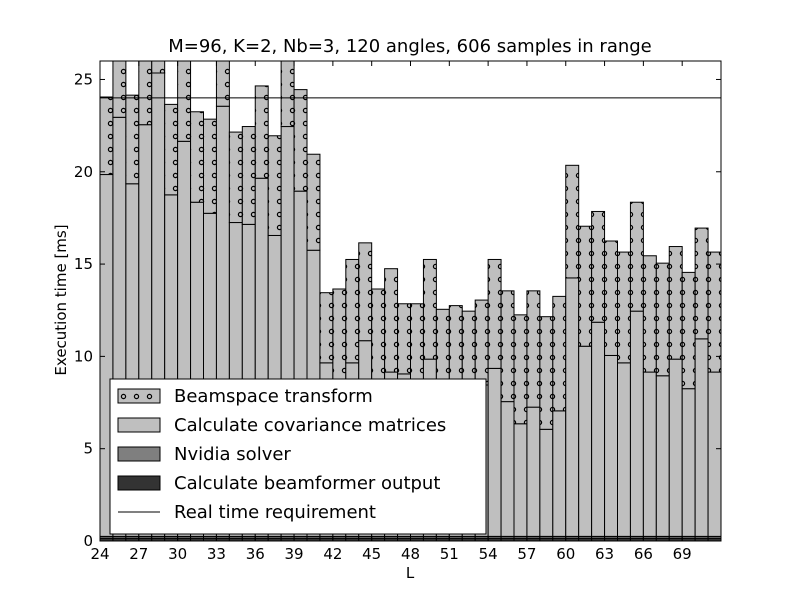 This screenshot has width=800, height=600. Describe the element at coordinates (273, 396) in the screenshot. I see `legend-entry-label: Beamspace transform` at that location.